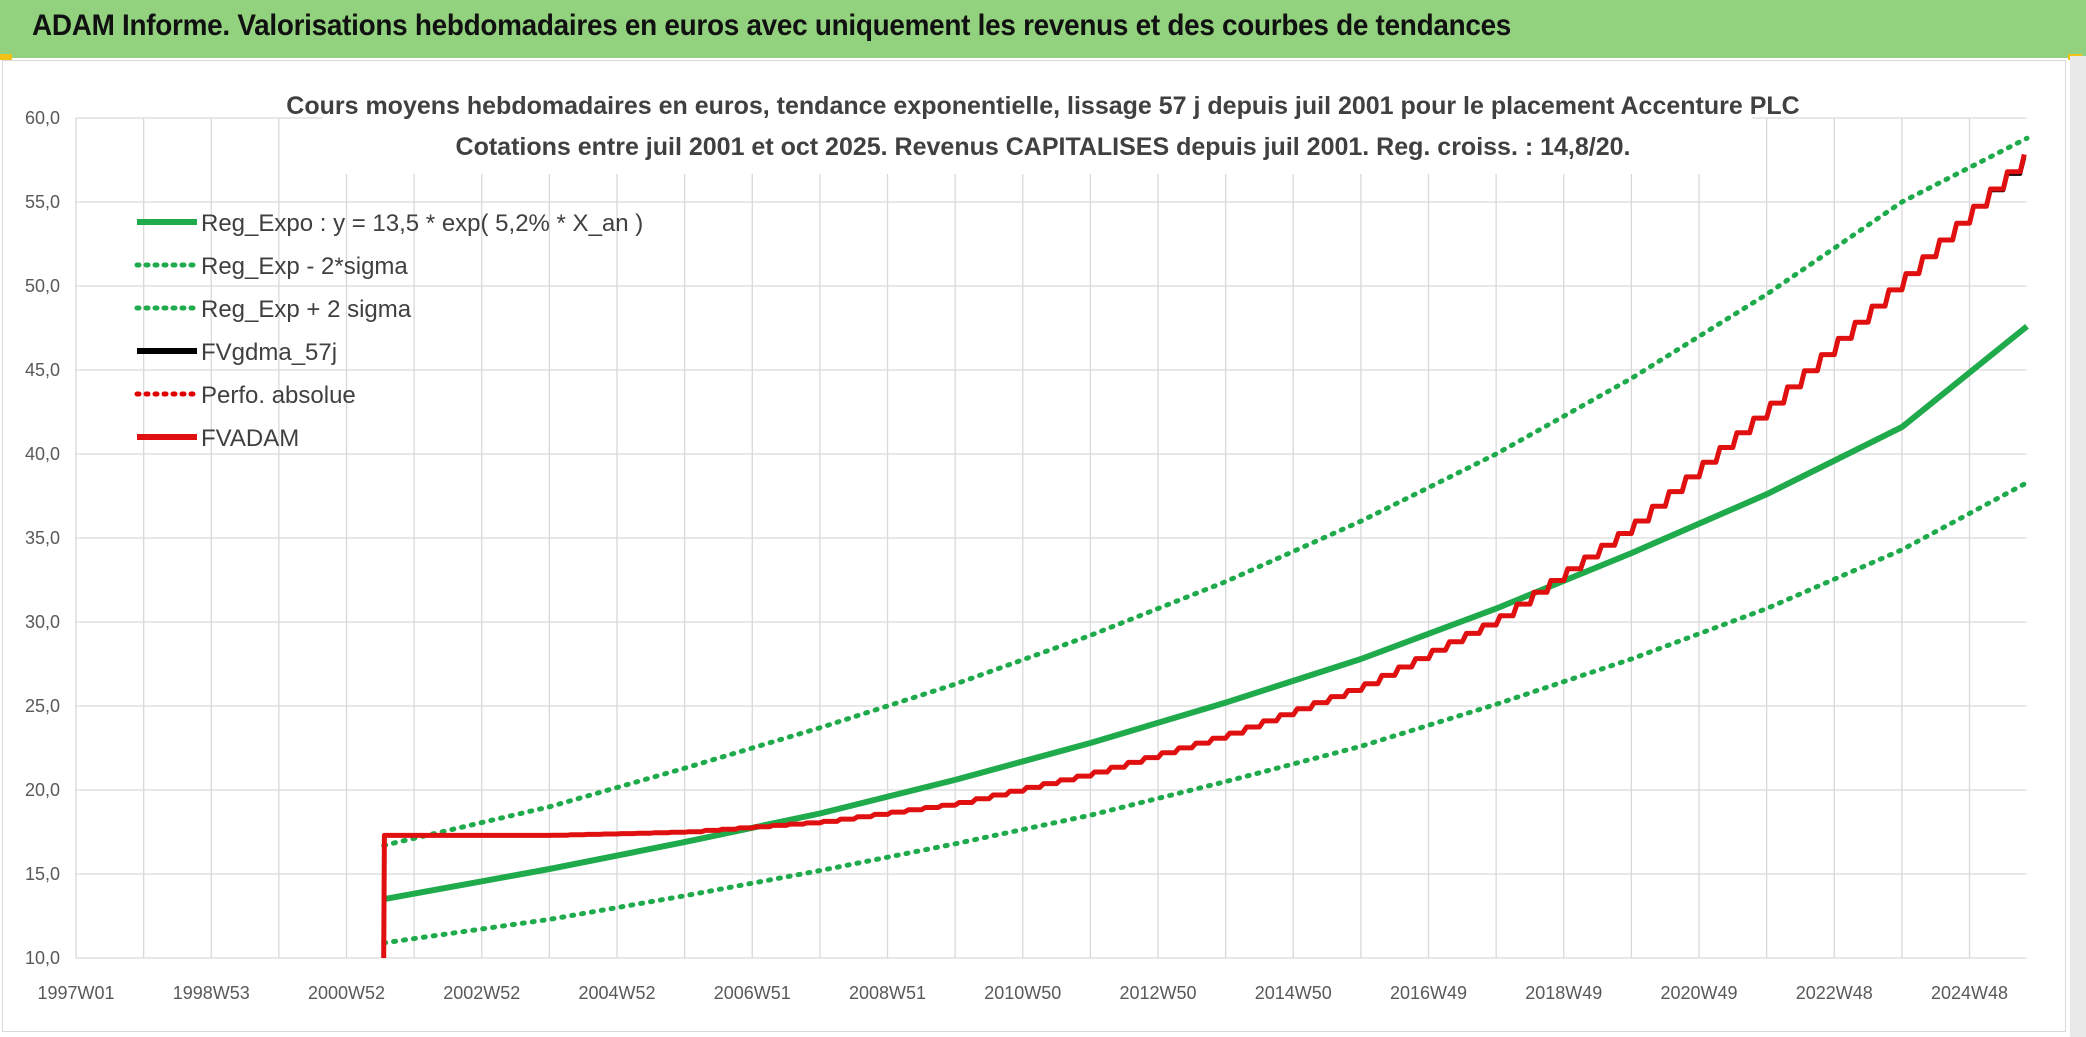  What do you see at coordinates (304, 266) in the screenshot?
I see `legend-label: Reg_Exp - 2*sigma` at bounding box center [304, 266].